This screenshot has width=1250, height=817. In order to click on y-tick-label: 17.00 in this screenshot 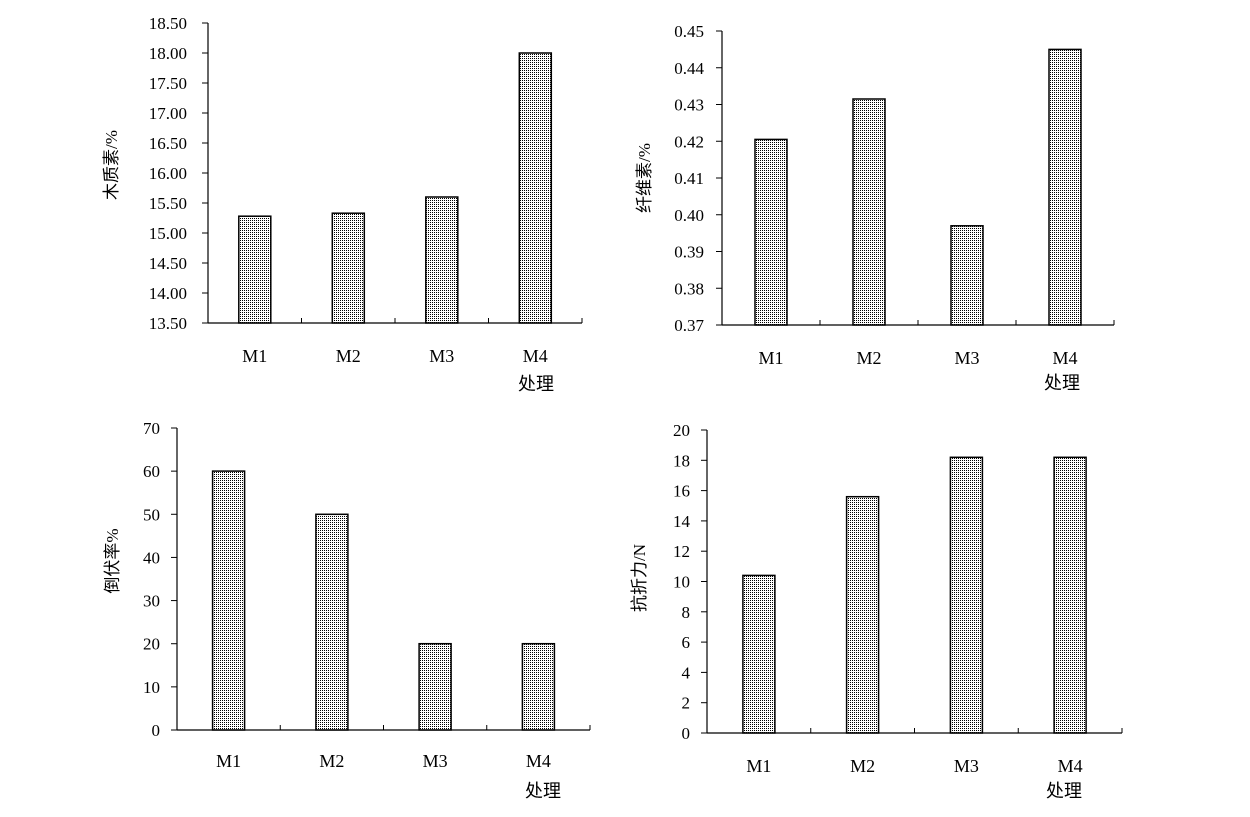, I will do `click(168, 113)`.